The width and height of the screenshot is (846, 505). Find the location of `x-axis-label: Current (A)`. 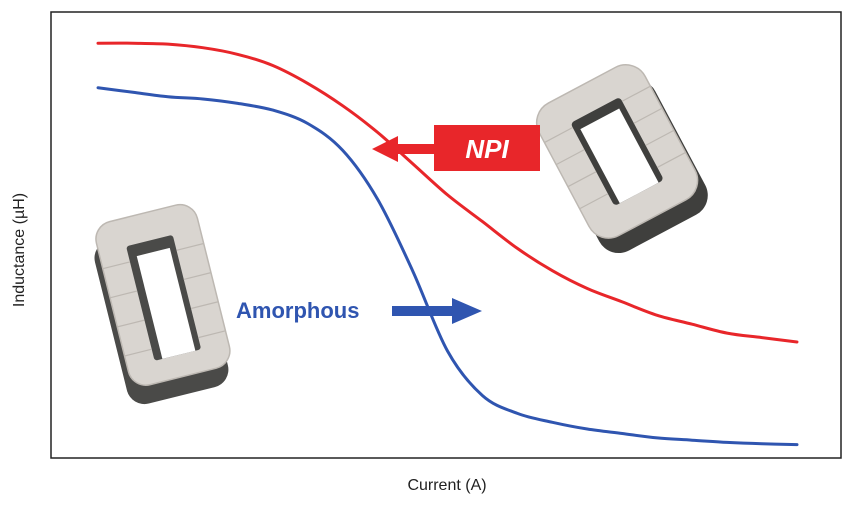

x-axis-label: Current (A) is located at coordinates (446, 485).